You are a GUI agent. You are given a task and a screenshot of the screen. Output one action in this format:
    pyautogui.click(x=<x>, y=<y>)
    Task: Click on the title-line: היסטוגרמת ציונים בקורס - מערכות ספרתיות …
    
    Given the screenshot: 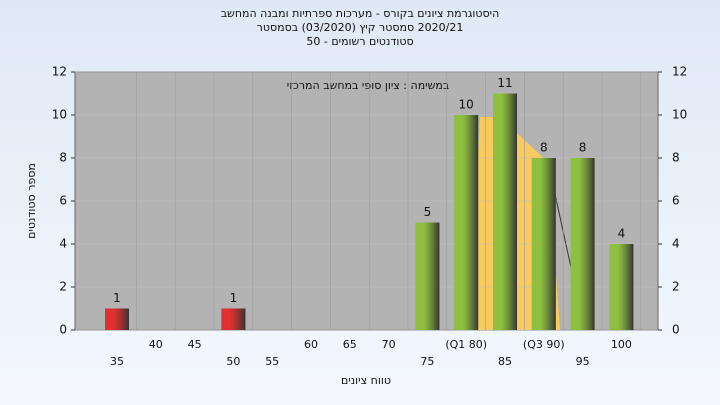 What is the action you would take?
    pyautogui.click(x=360, y=13)
    